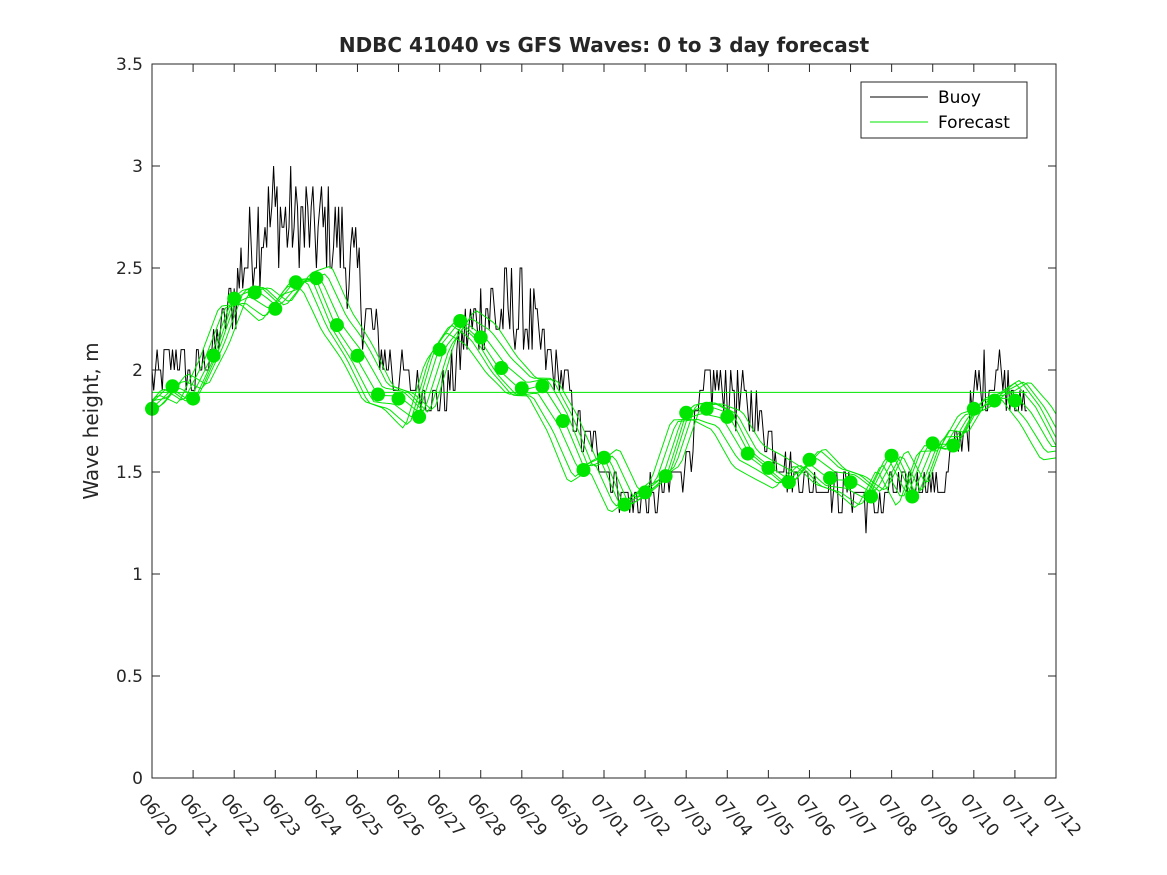 The width and height of the screenshot is (1167, 875). Describe the element at coordinates (129, 65) in the screenshot. I see `y-tick-label: 3.5` at that location.